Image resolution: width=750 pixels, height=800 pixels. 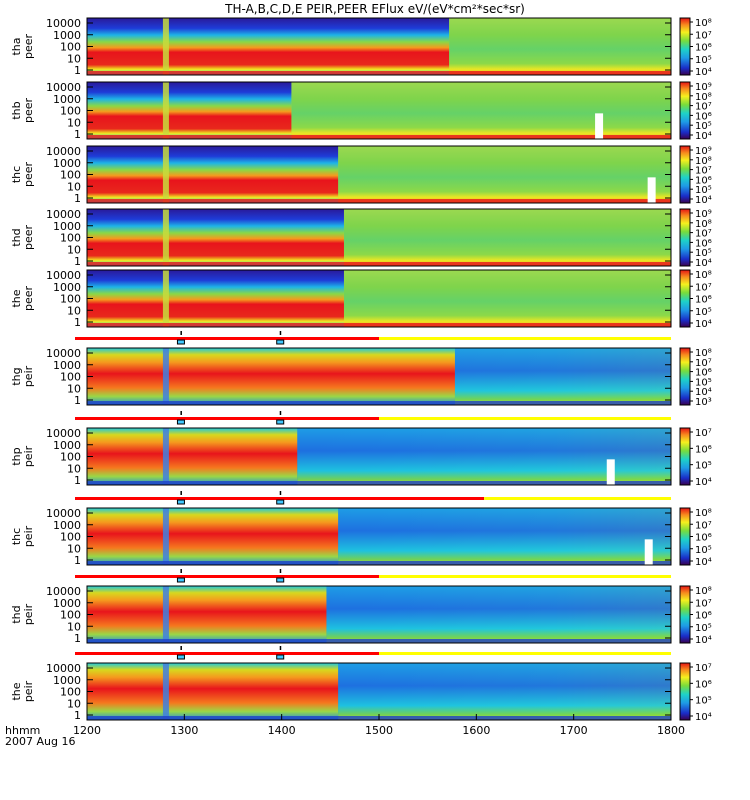 What do you see at coordinates (40, 741) in the screenshot?
I see `x-axis-label: 2007 Aug 16` at bounding box center [40, 741].